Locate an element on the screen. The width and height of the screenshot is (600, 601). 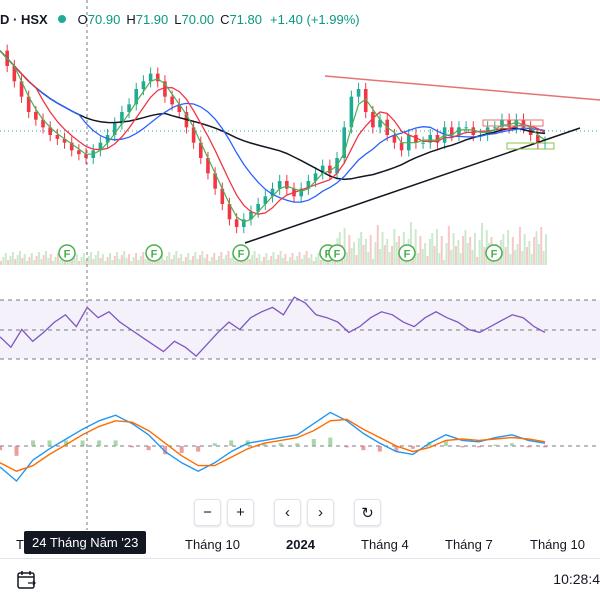
chart-toolbar: − + ‹ › ↻ is located at coordinates (287, 512).